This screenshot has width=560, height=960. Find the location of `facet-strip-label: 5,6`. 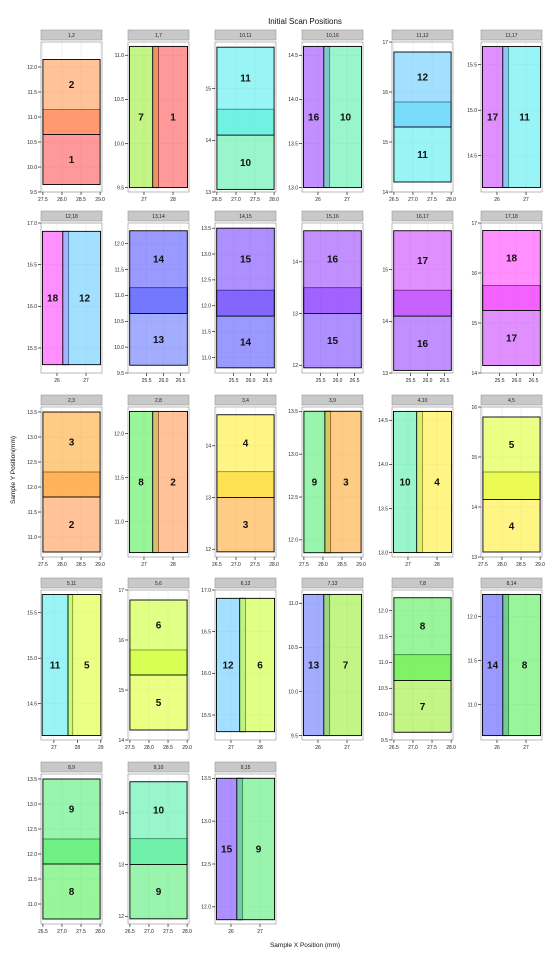

facet-strip-label: 5,6 is located at coordinates (158, 584).